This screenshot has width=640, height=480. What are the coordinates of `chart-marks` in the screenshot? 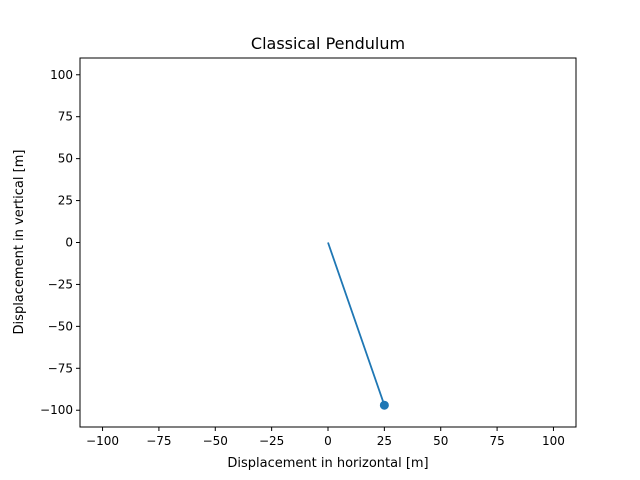 It's located at (358, 326).